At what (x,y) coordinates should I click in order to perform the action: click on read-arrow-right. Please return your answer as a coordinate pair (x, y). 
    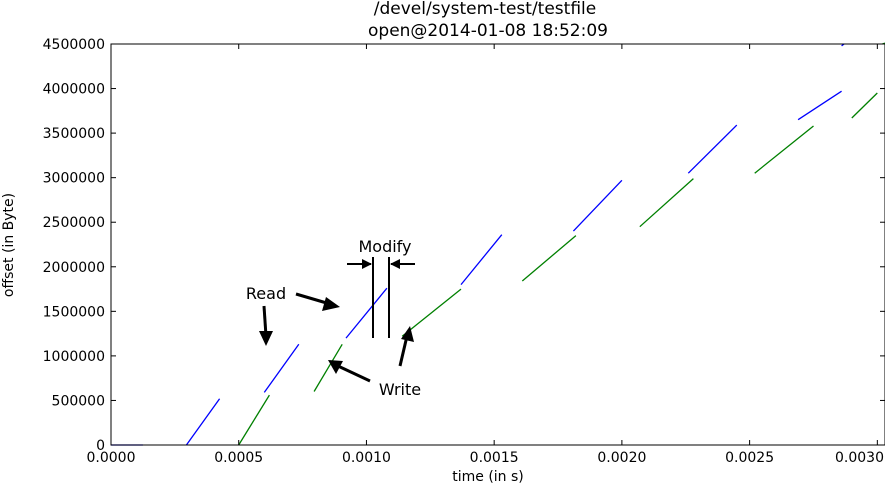
    Looking at the image, I should click on (313, 299).